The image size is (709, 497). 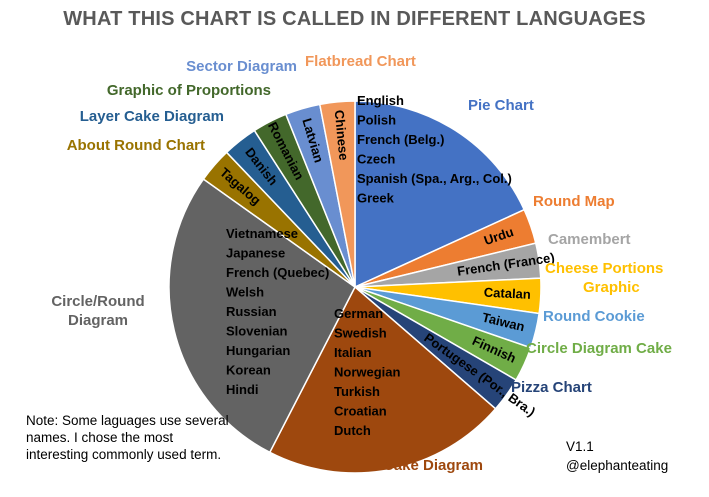 What do you see at coordinates (97, 301) in the screenshot?
I see `label-line: Circle/Round` at bounding box center [97, 301].